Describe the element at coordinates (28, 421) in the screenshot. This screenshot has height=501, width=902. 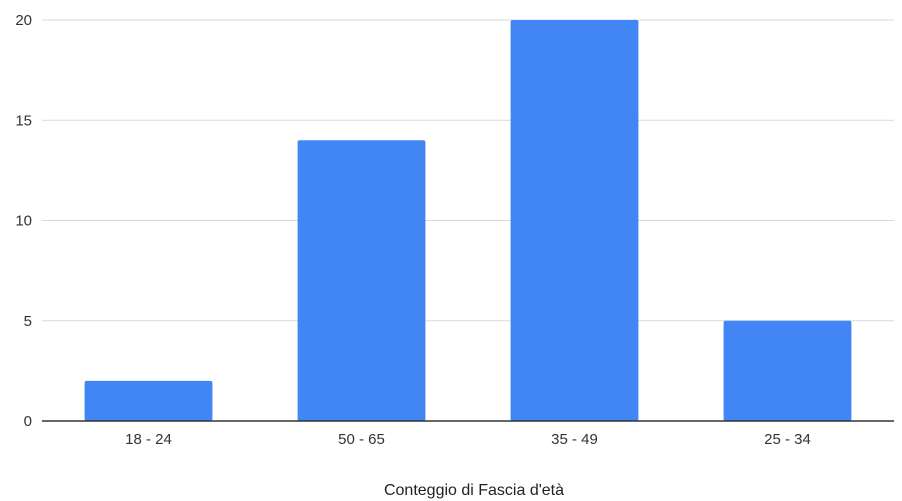
I see `y-tick-label: 0` at that location.